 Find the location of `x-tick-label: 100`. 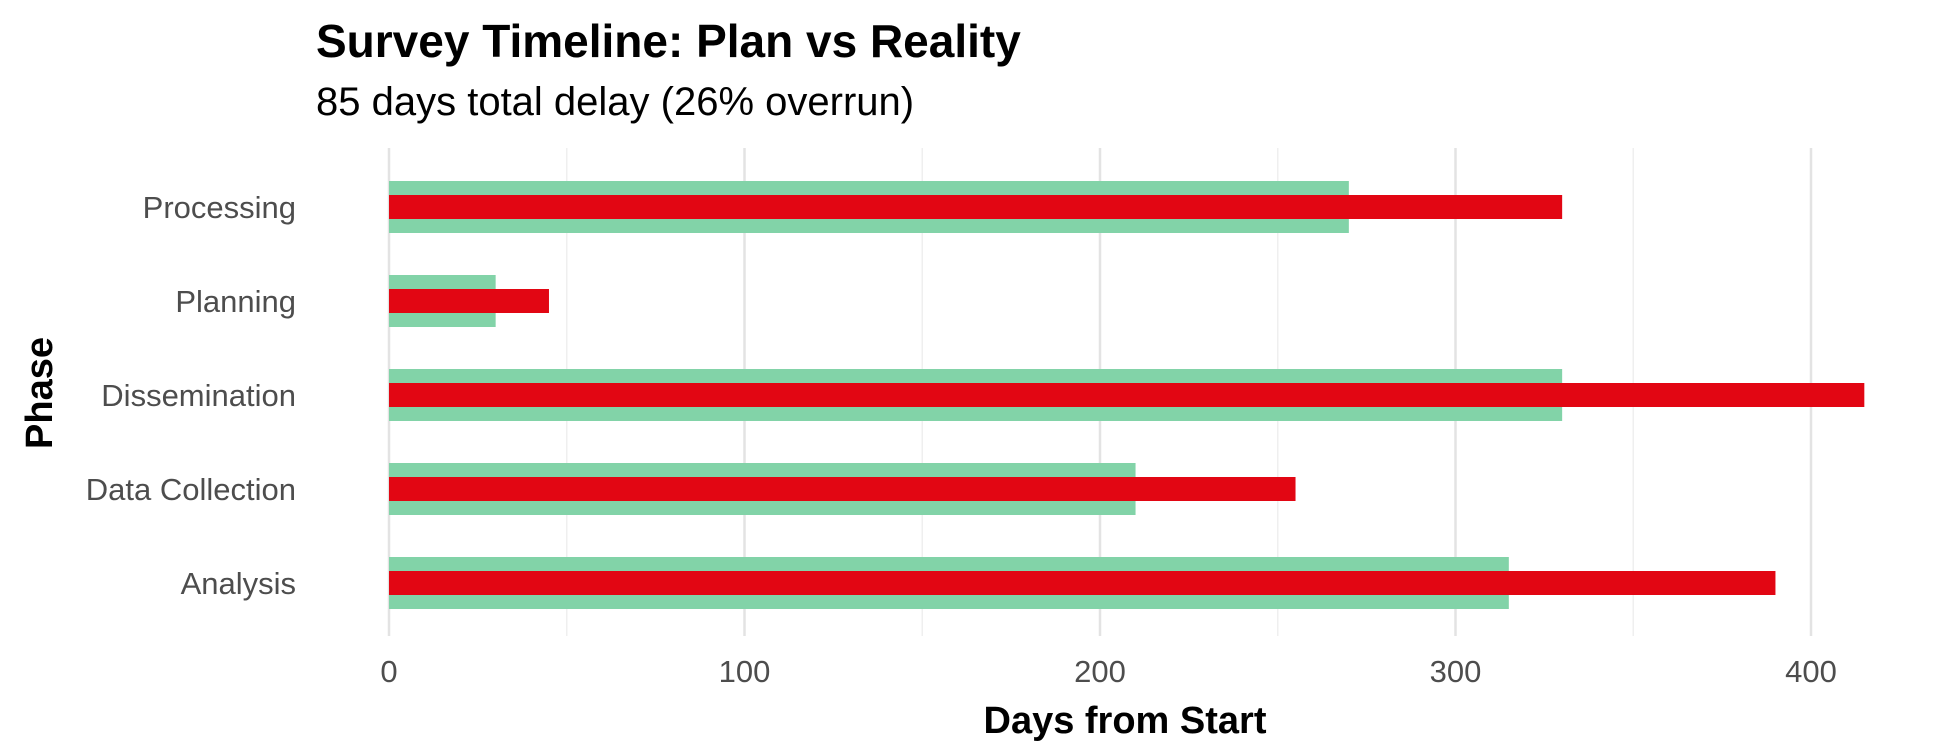

x-tick-label: 100 is located at coordinates (745, 671).